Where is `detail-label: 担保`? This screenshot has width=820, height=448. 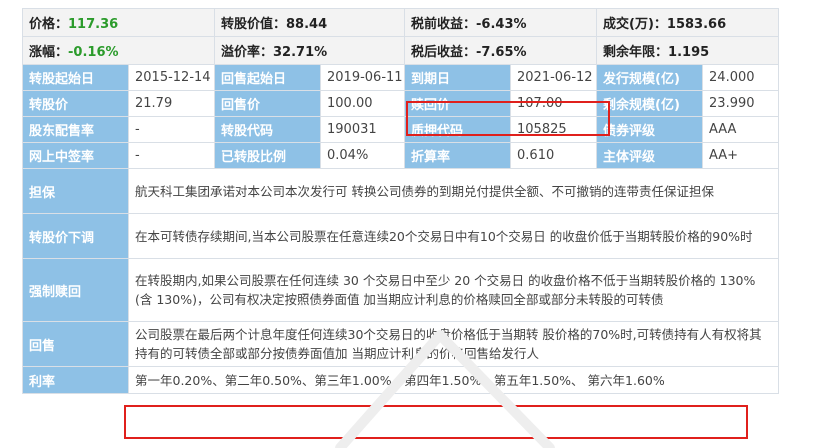
detail-label: 担保 is located at coordinates (75, 191).